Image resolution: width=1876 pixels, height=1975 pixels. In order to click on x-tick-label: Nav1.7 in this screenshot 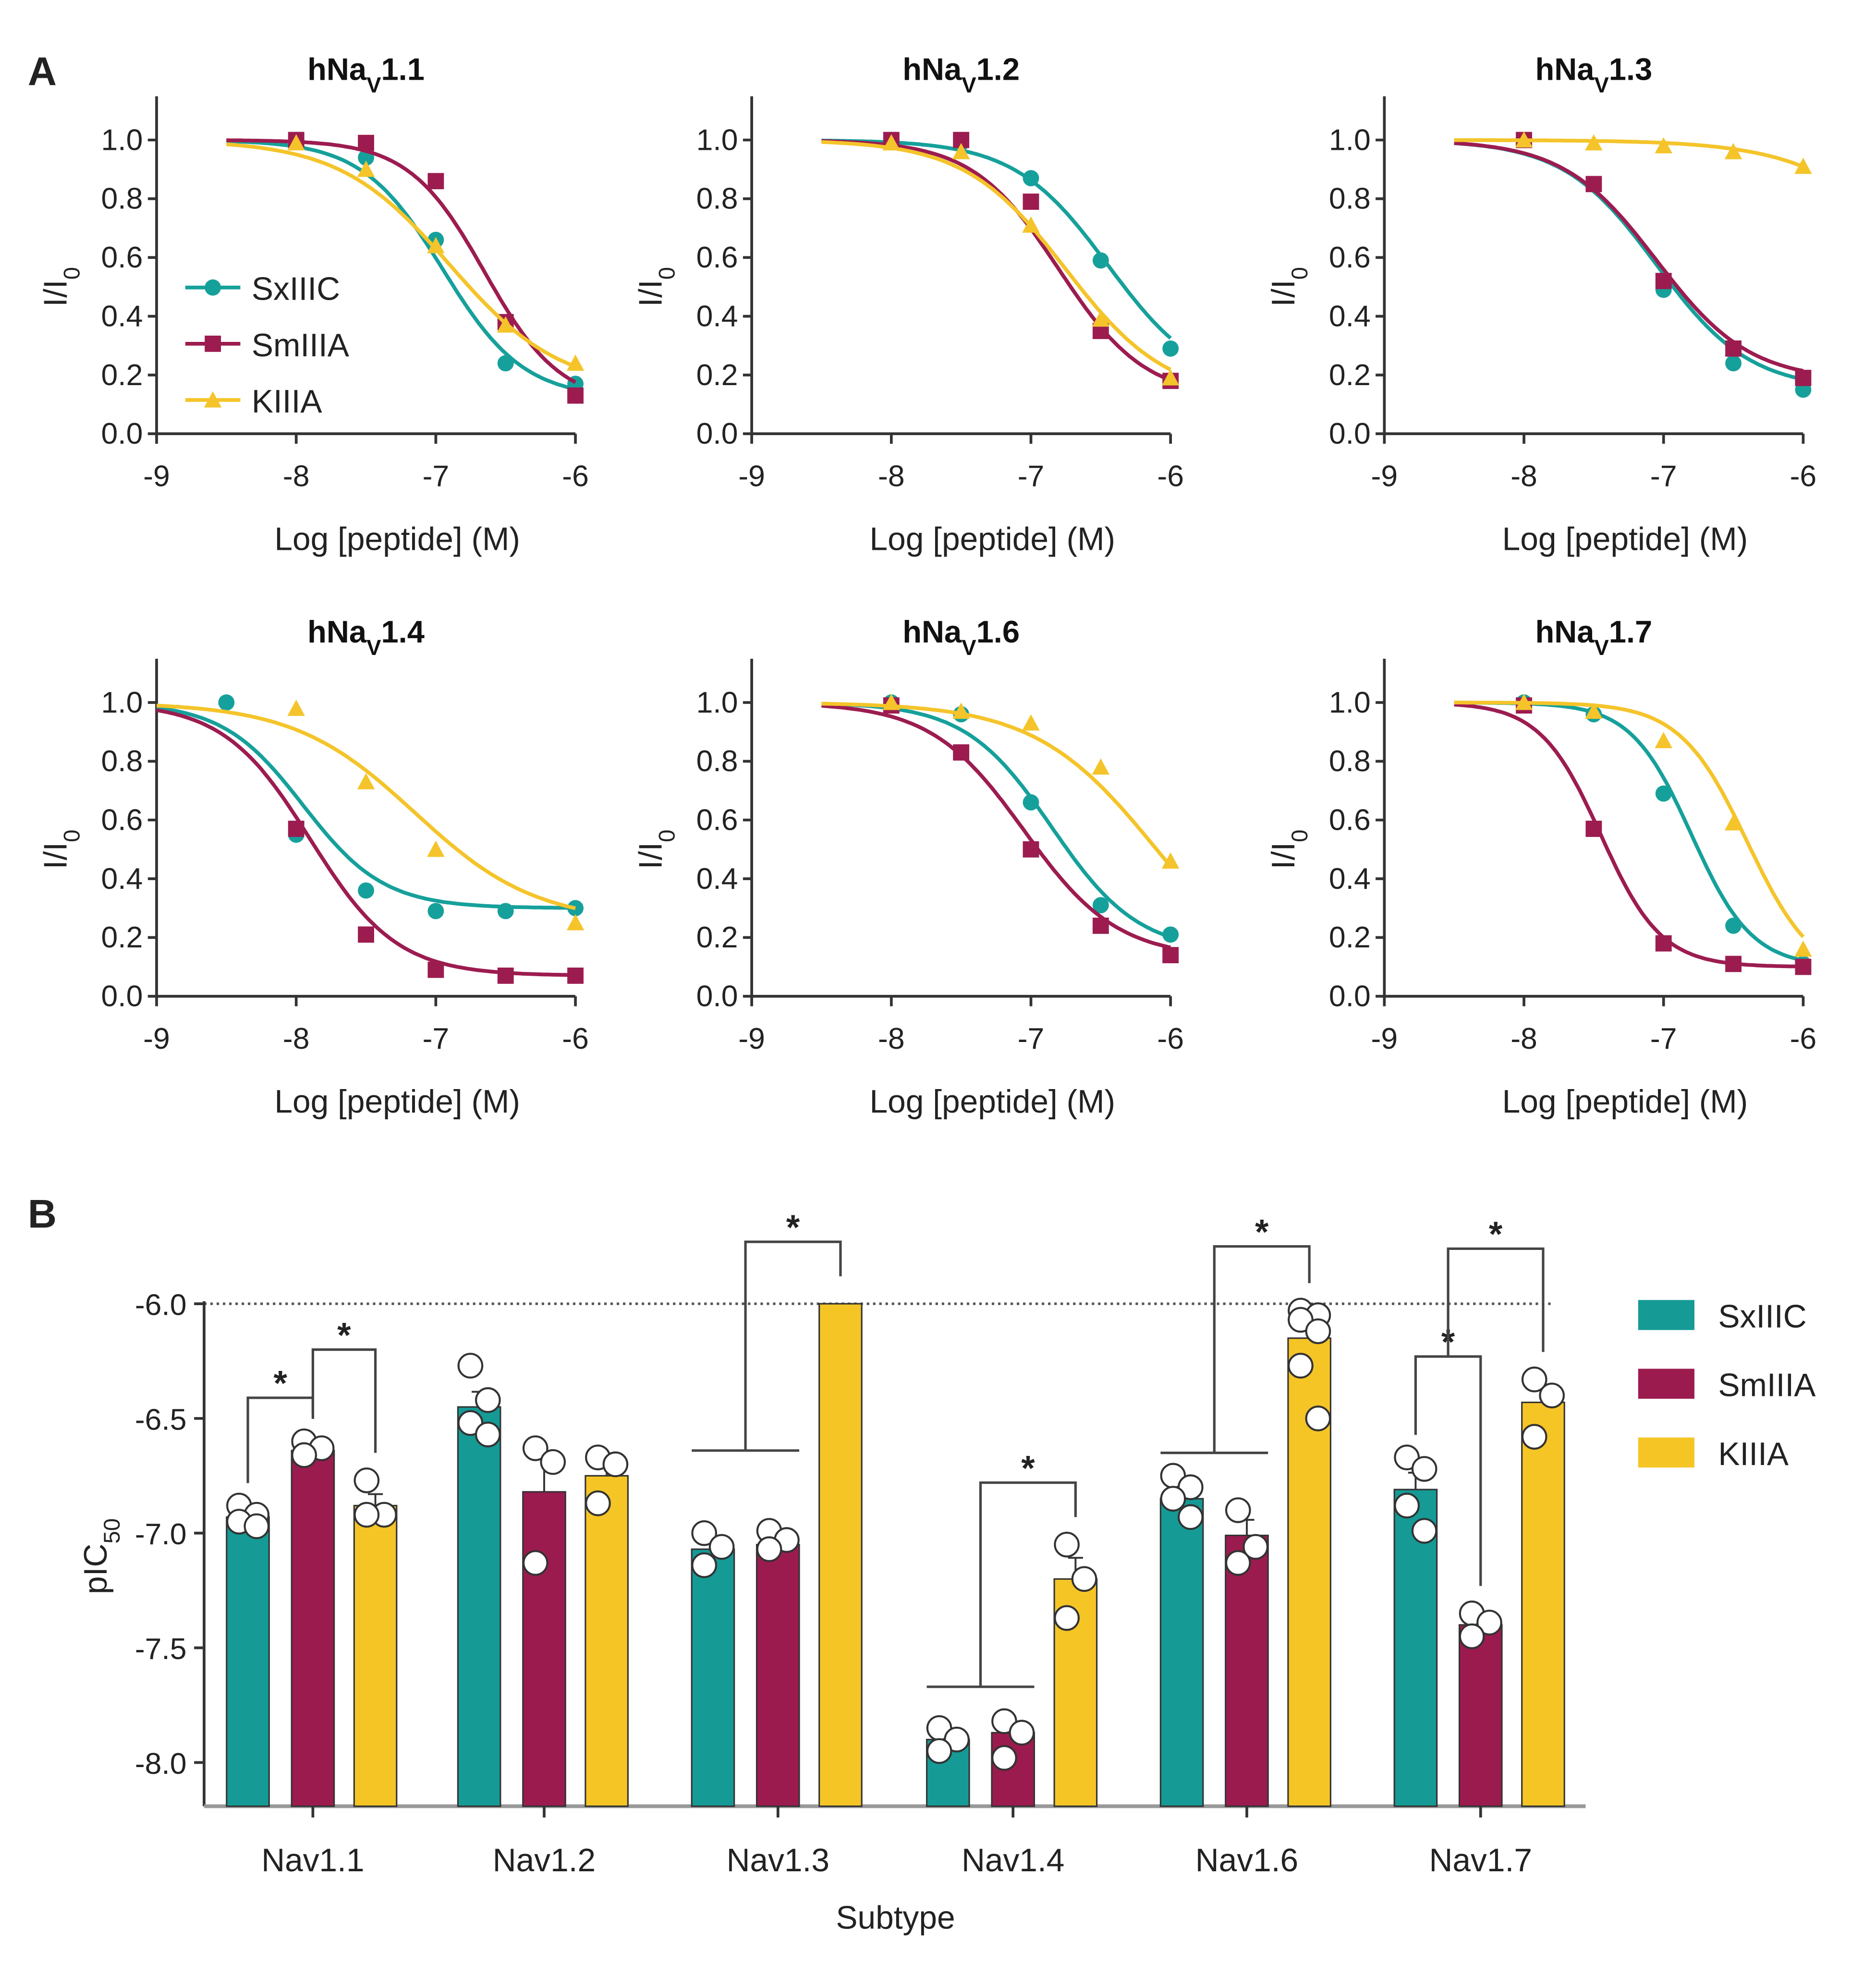, I will do `click(1480, 1860)`.